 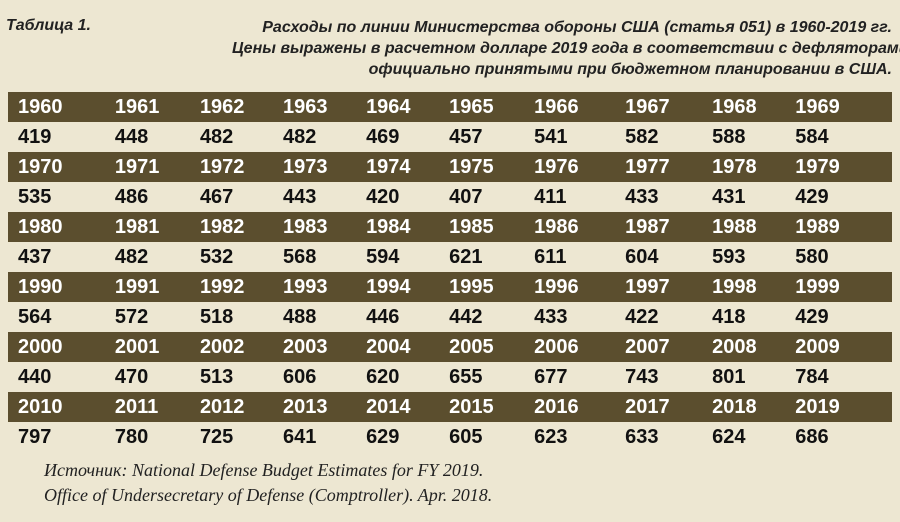 What do you see at coordinates (642, 256) in the screenshot?
I see `value-cell: 604` at bounding box center [642, 256].